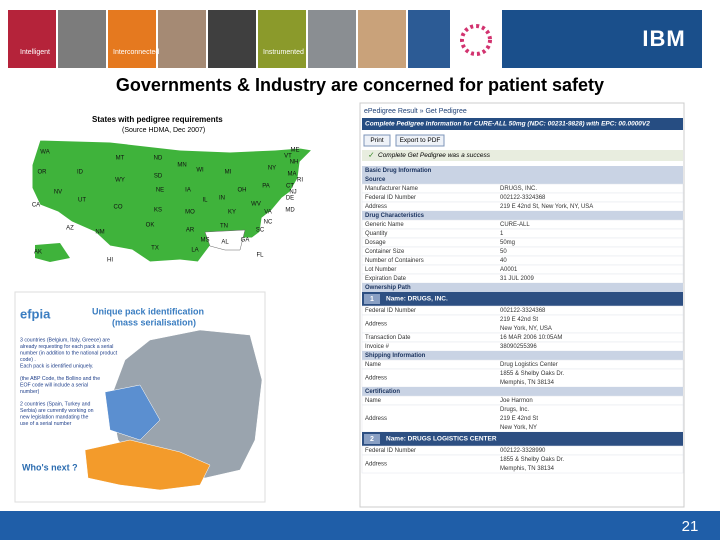 This screenshot has height=540, width=720. Describe the element at coordinates (417, 299) in the screenshot. I see `owner-name: Name: DRUGS, INC.` at that location.